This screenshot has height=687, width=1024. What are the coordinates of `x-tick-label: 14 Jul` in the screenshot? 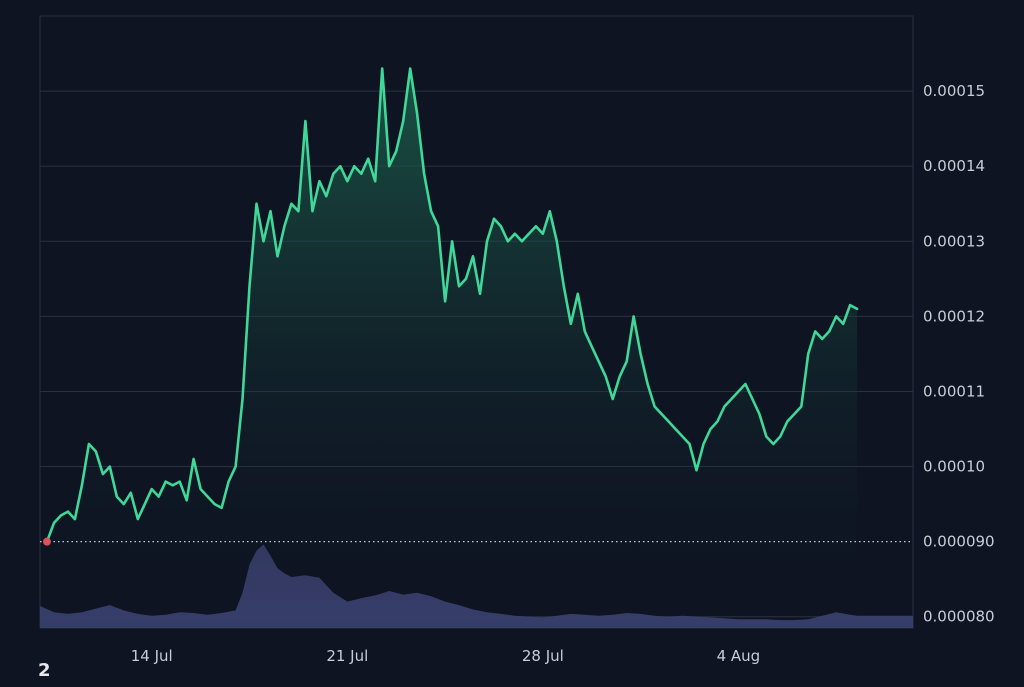 It's located at (152, 656).